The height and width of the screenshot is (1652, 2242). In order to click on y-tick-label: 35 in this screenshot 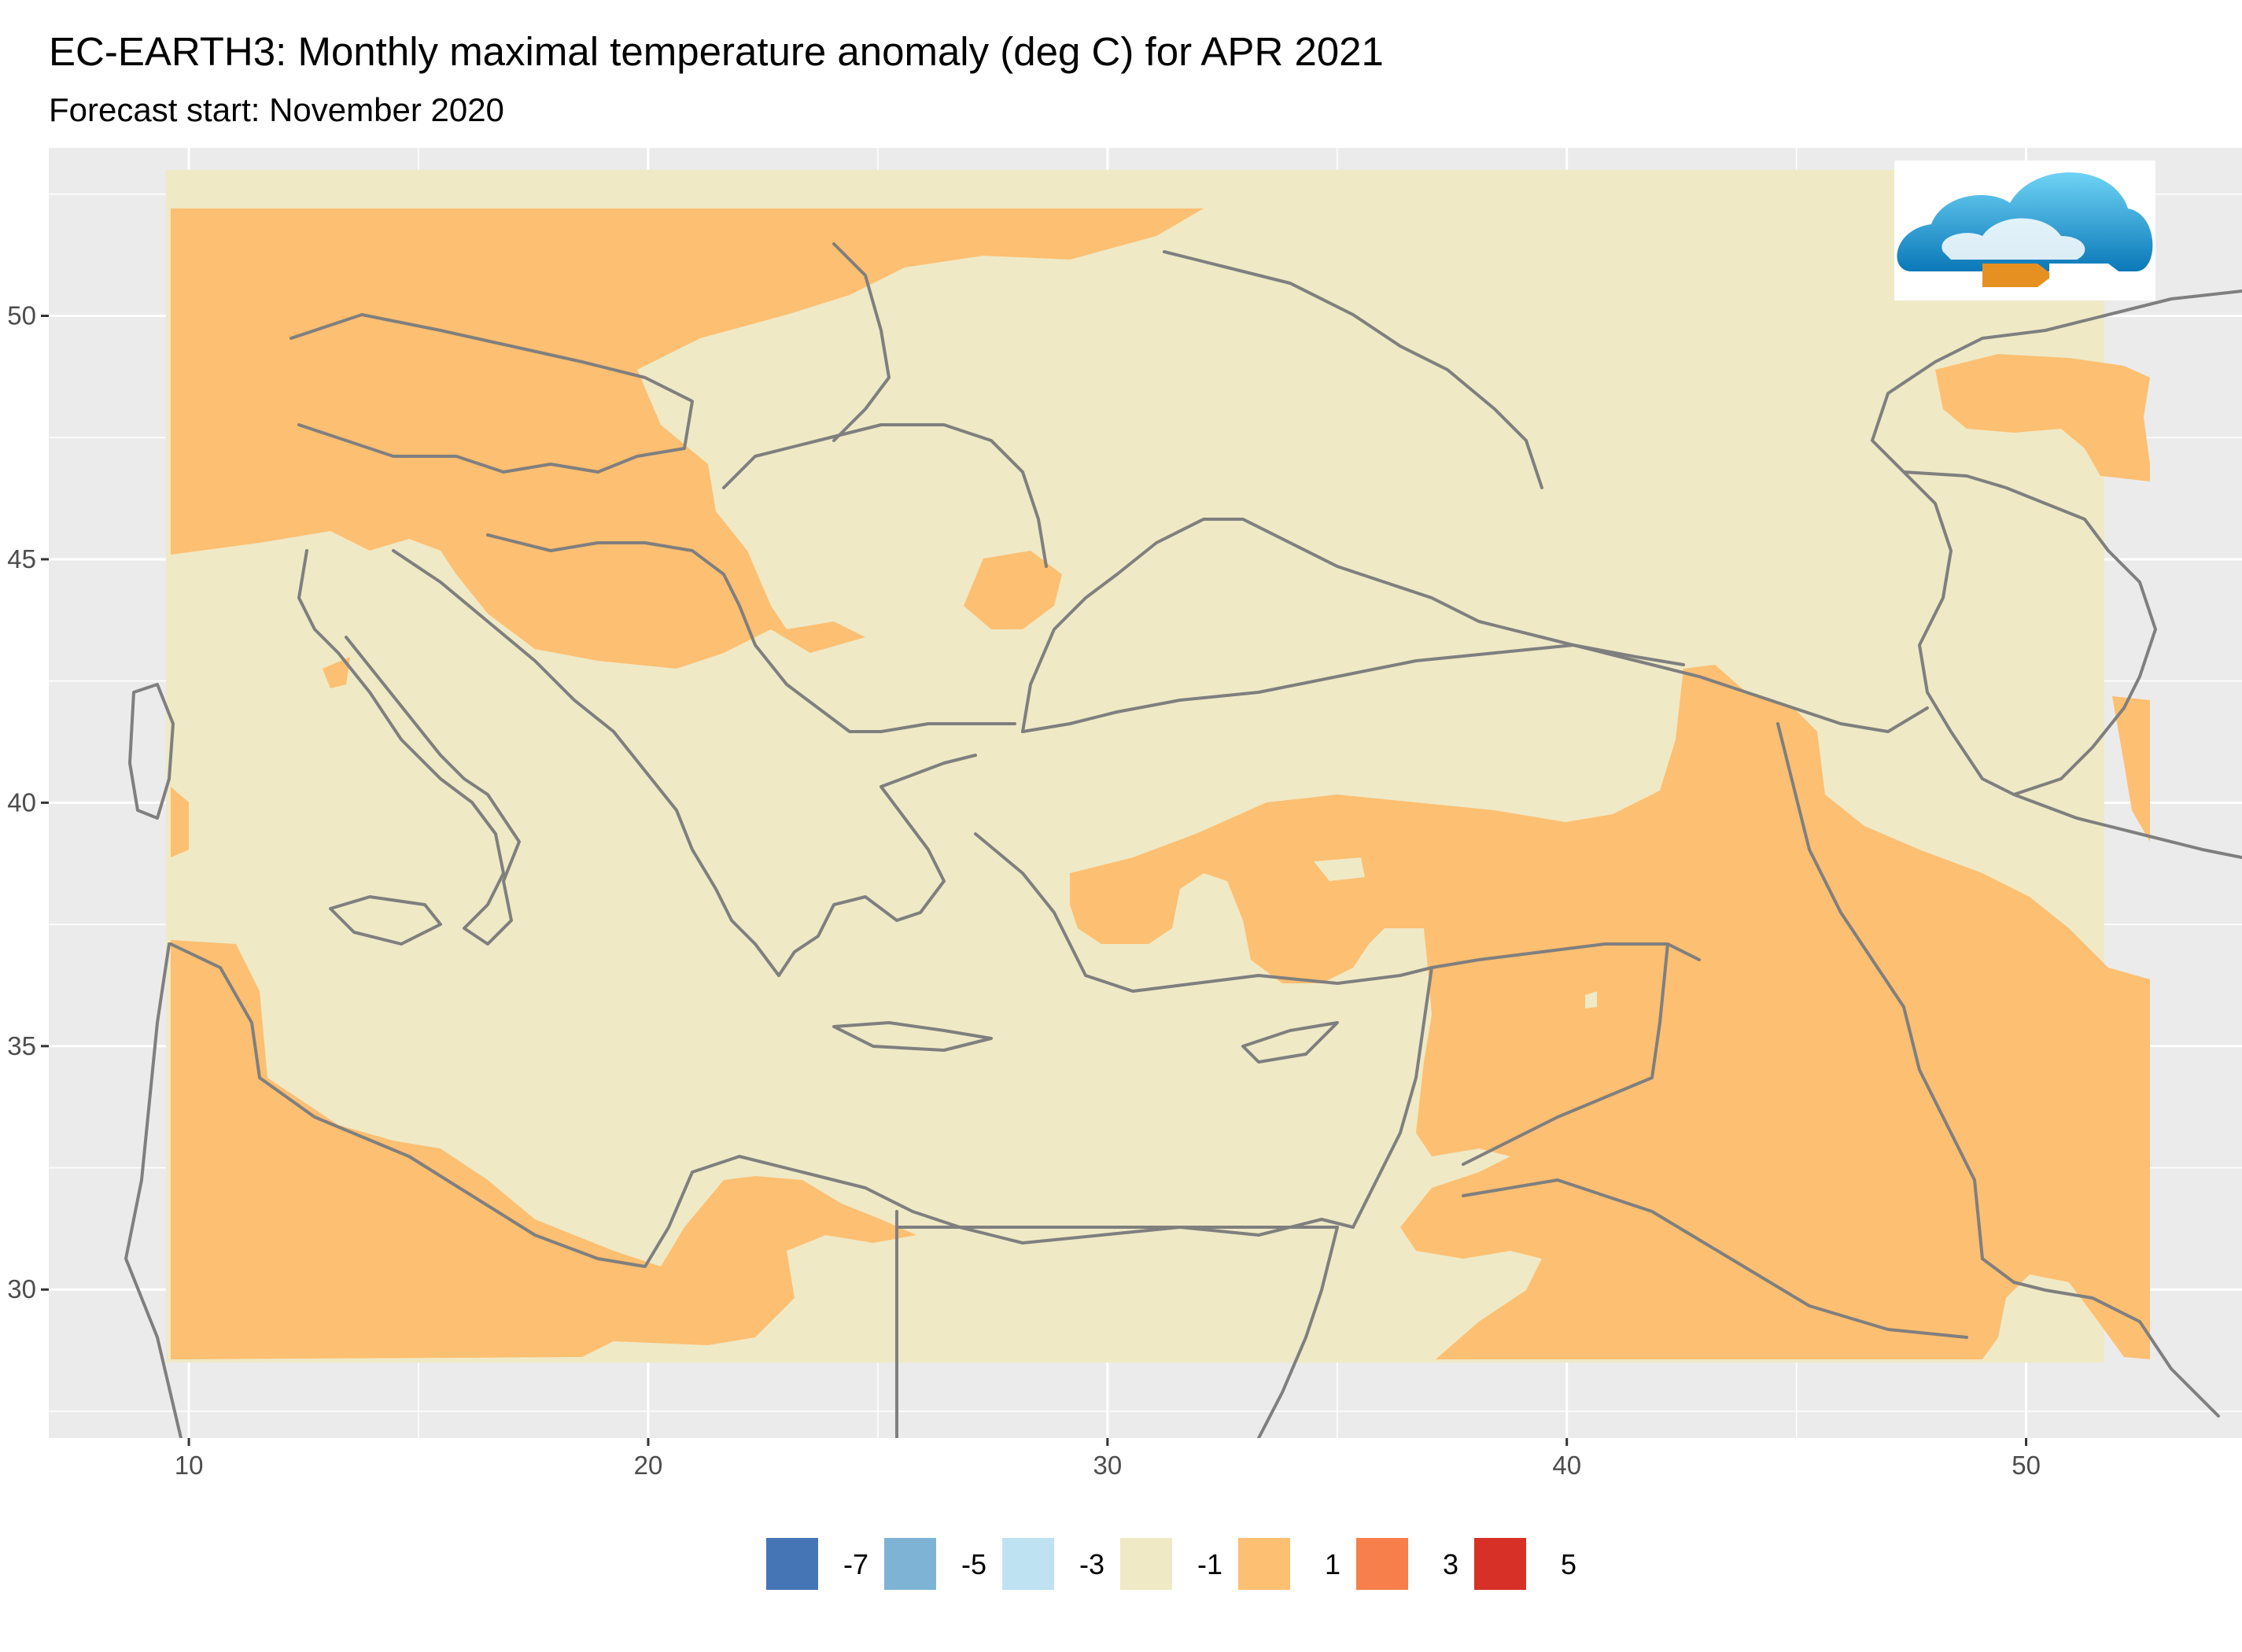, I will do `click(21, 1045)`.